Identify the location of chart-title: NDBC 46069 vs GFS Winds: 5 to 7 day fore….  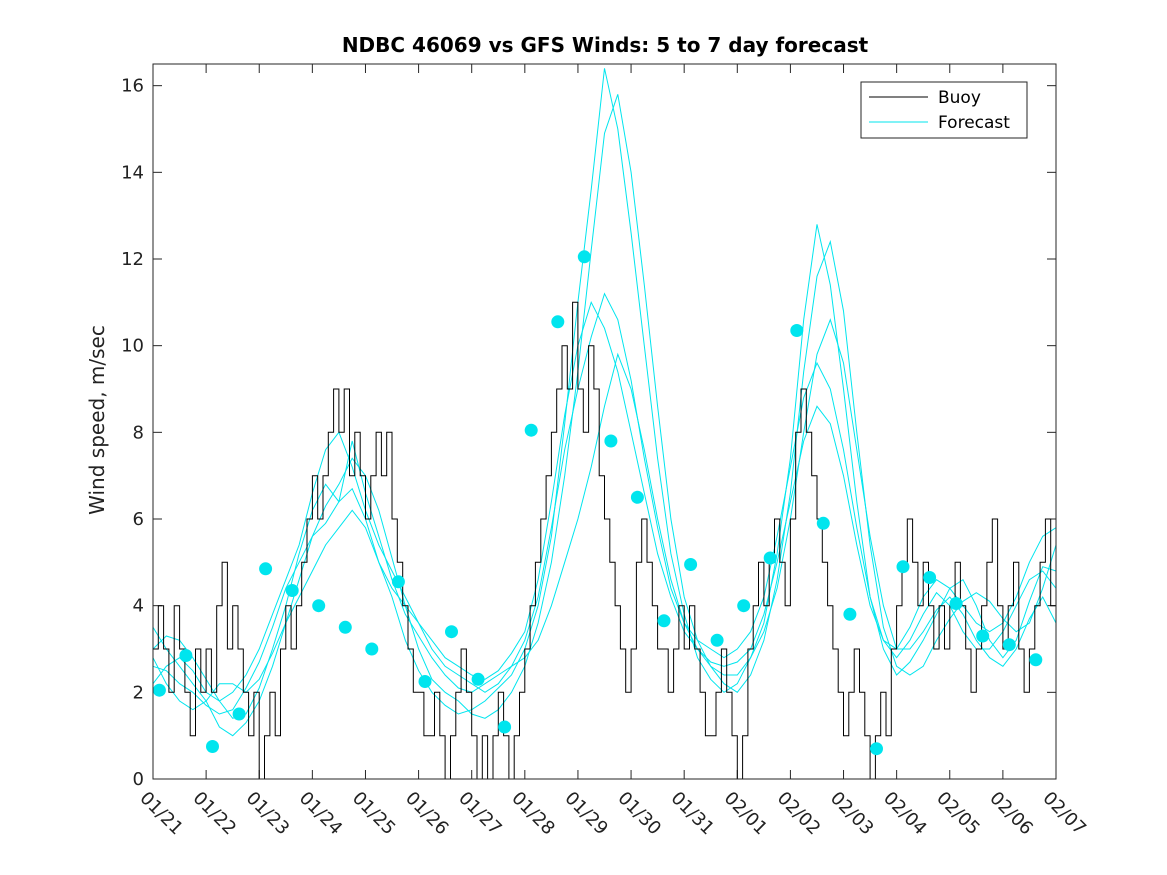
(605, 45).